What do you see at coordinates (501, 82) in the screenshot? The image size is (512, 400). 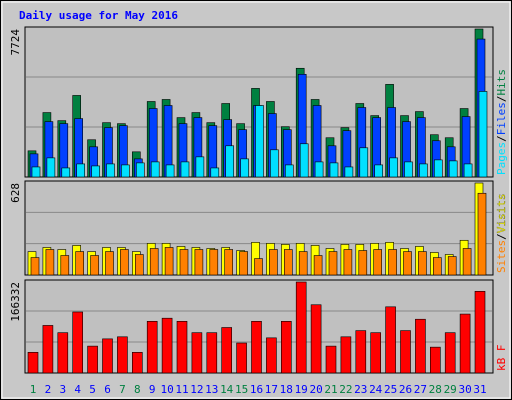 I see `legend-entry: Hits` at bounding box center [501, 82].